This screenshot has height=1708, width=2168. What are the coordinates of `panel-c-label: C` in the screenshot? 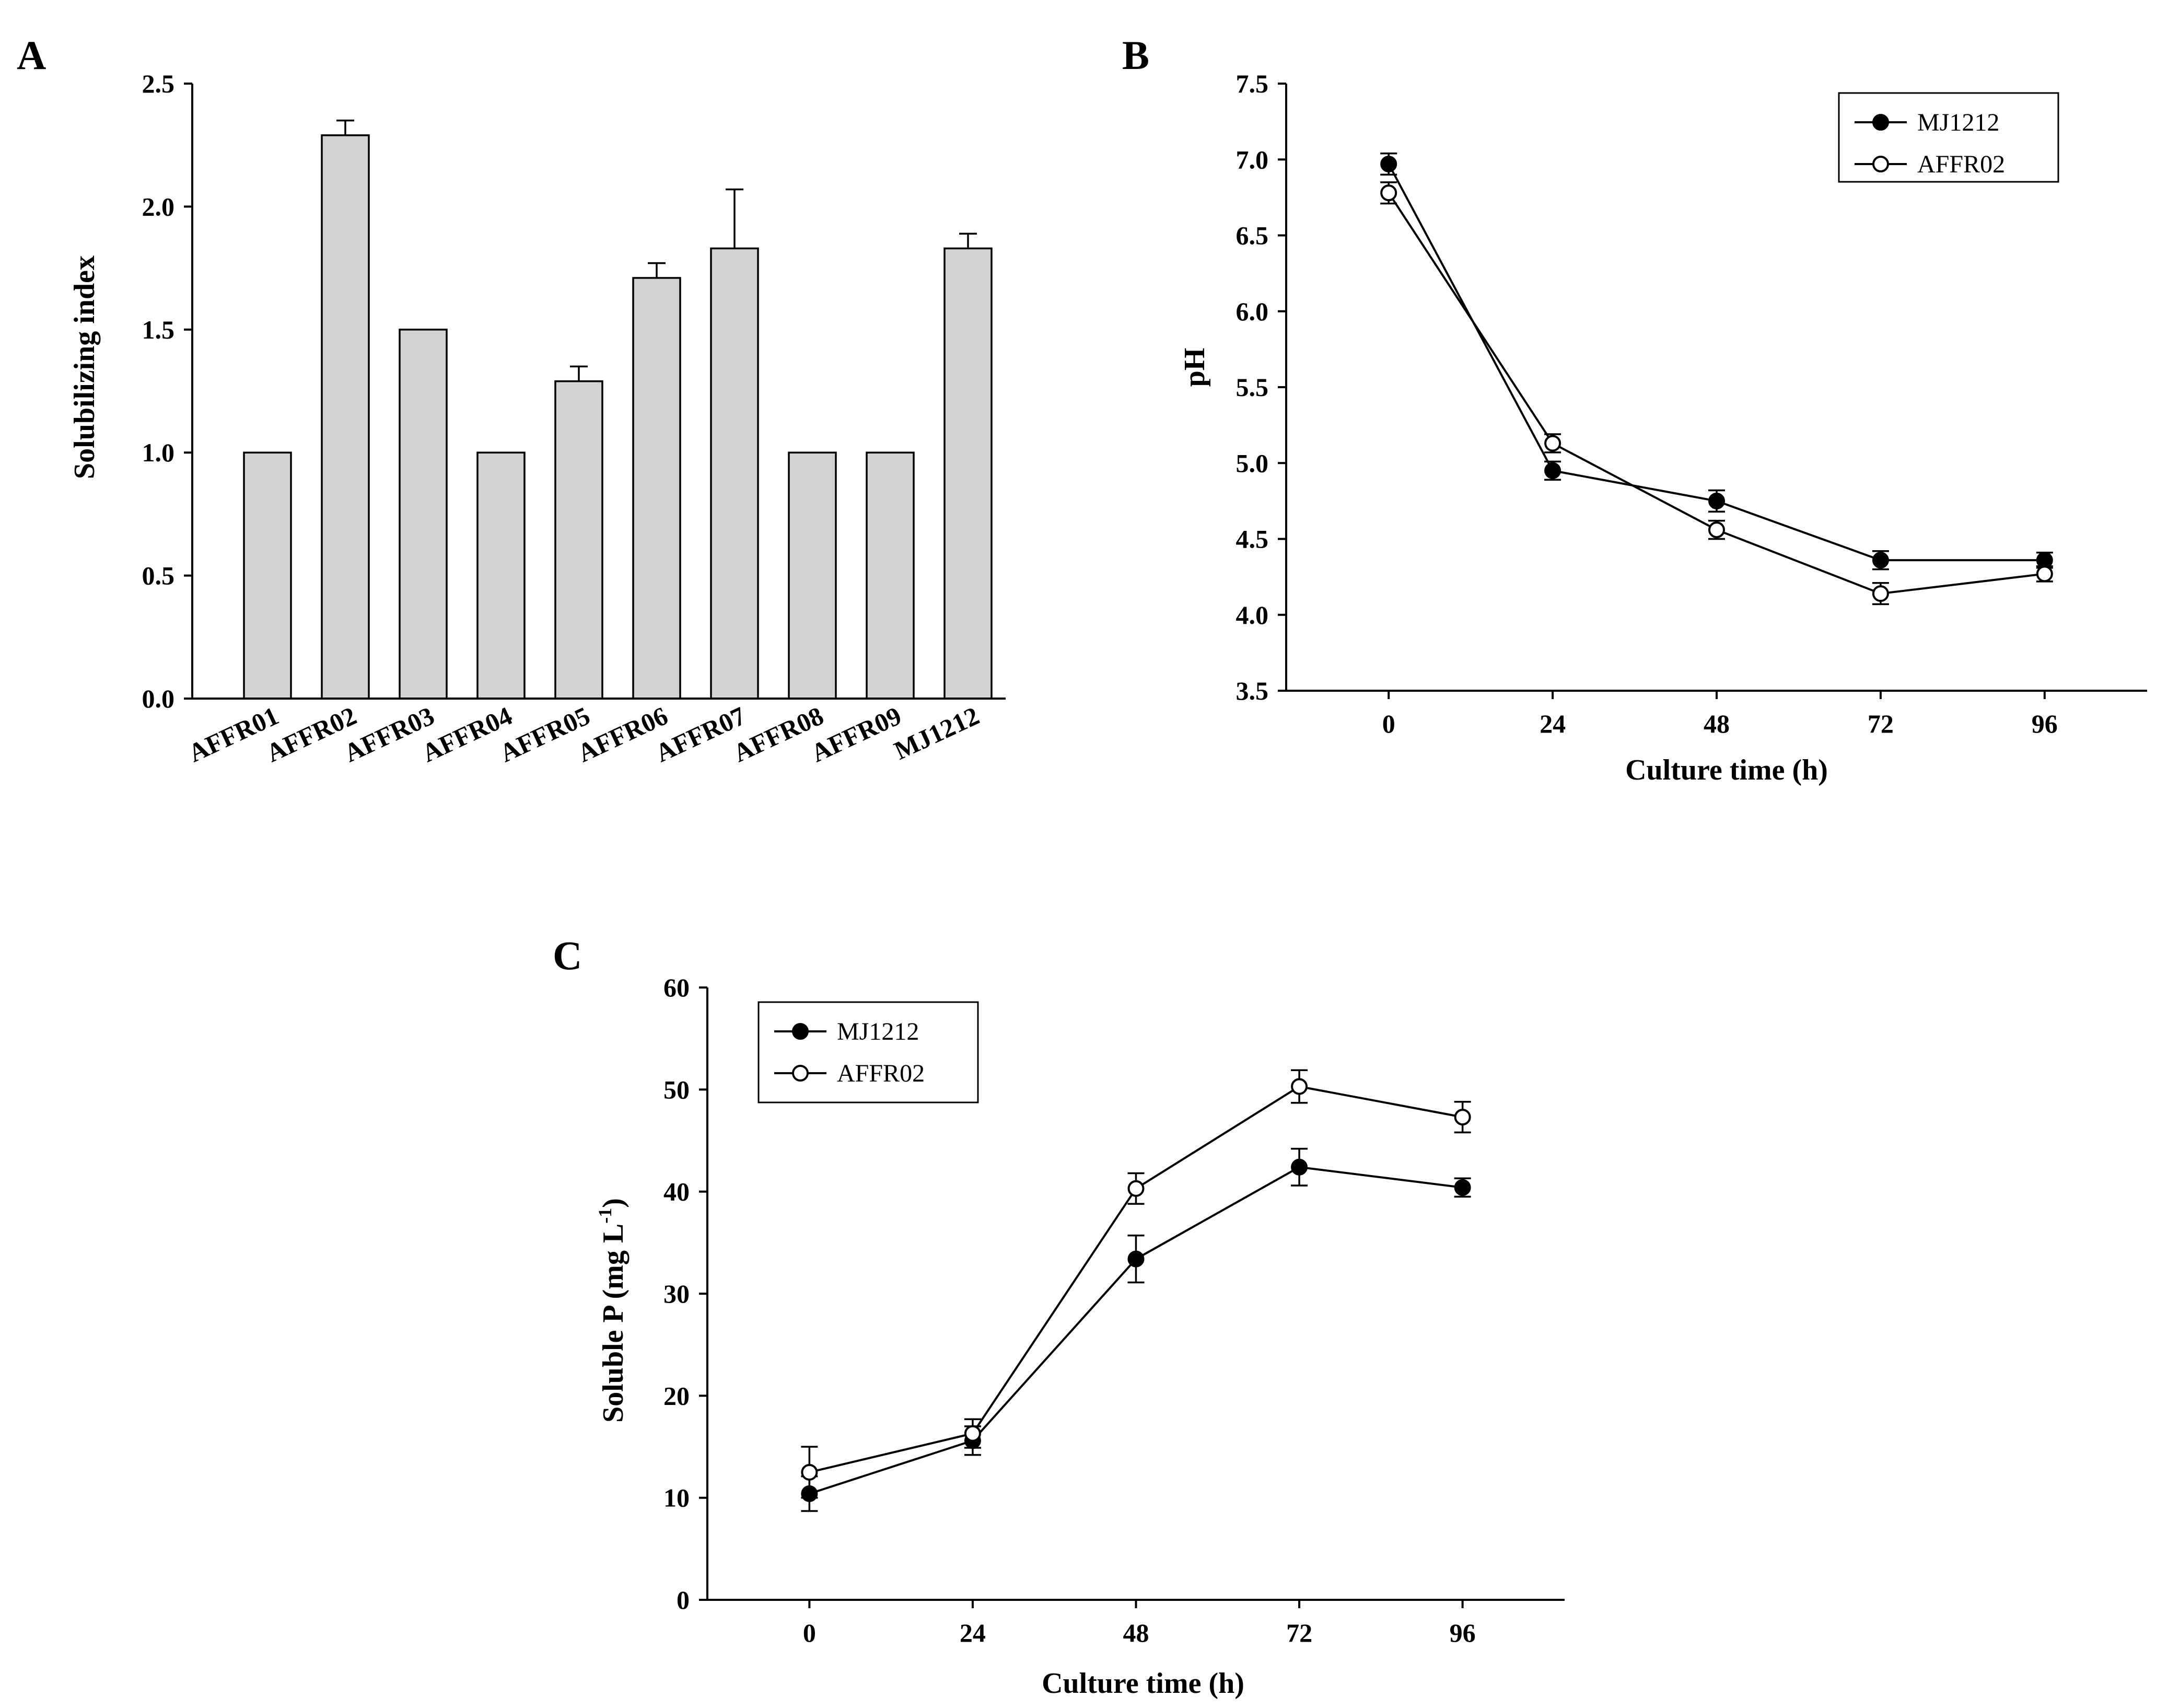 It's located at (568, 955).